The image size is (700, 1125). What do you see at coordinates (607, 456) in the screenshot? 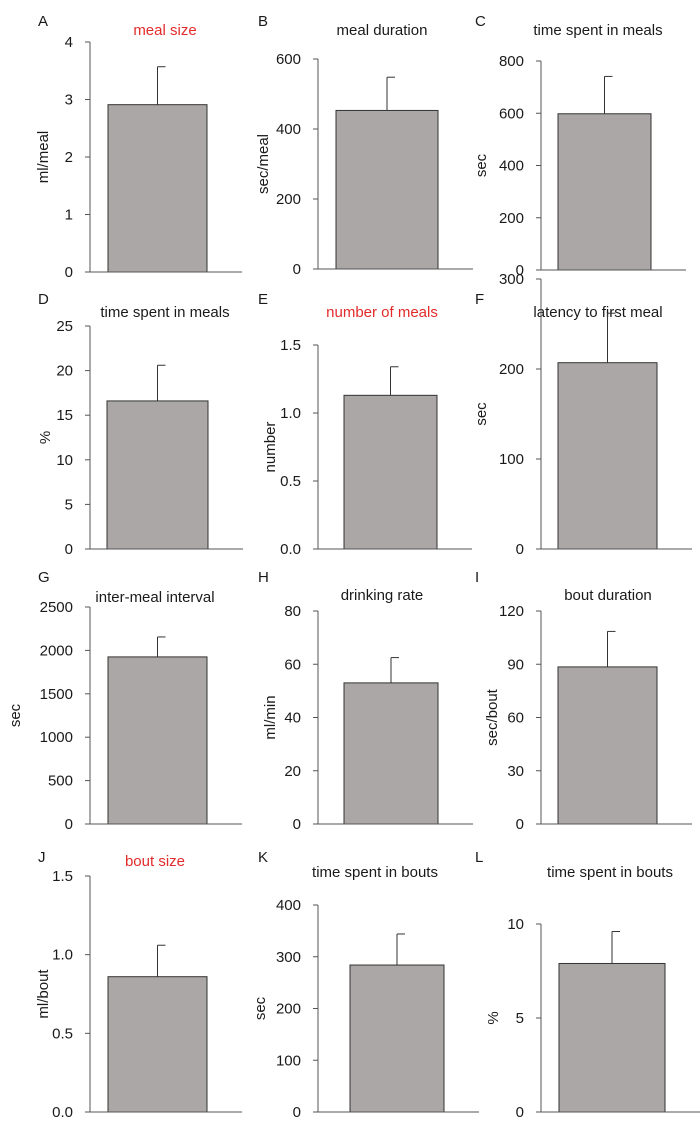
I see `panel-f-bar` at bounding box center [607, 456].